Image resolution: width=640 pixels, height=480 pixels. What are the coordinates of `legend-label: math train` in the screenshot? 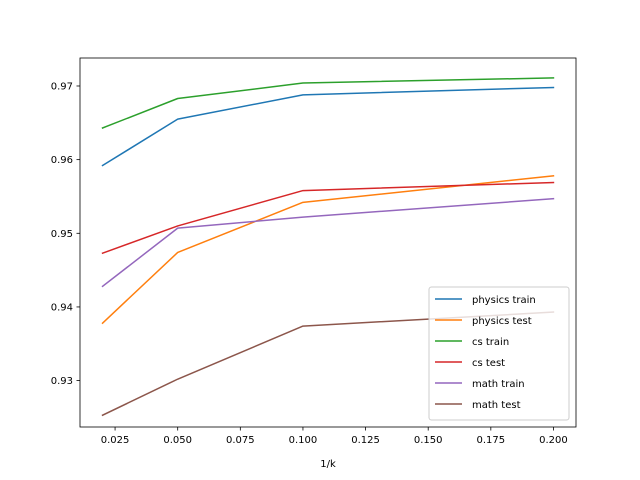 It's located at (498, 384).